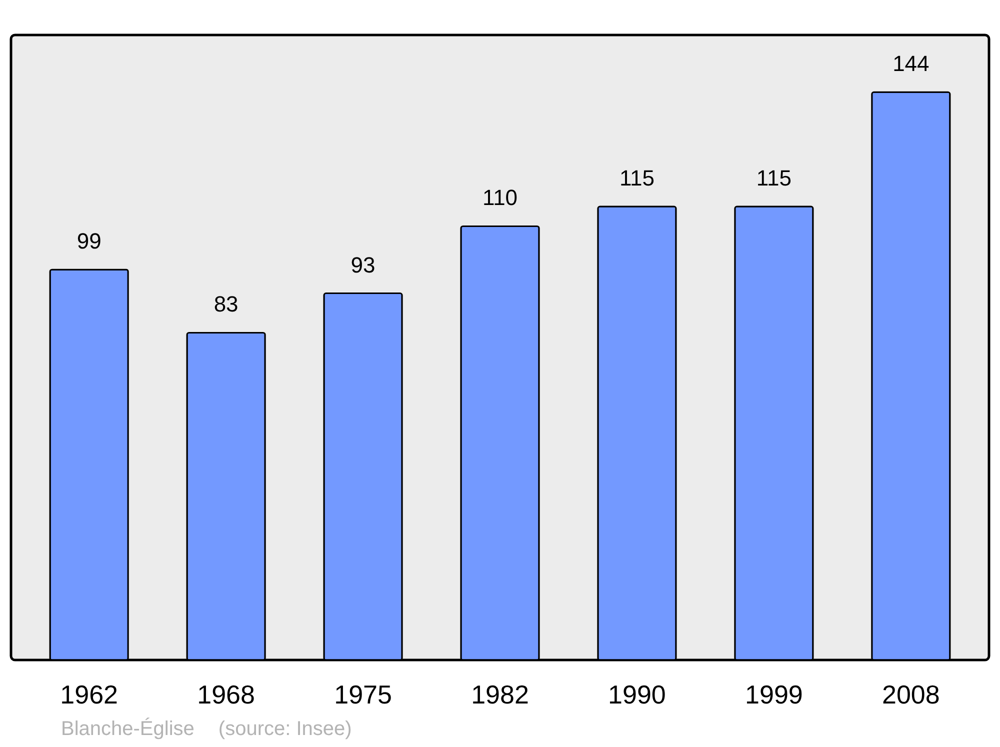 The image size is (1000, 747). What do you see at coordinates (363, 265) in the screenshot?
I see `data-label: 93` at bounding box center [363, 265].